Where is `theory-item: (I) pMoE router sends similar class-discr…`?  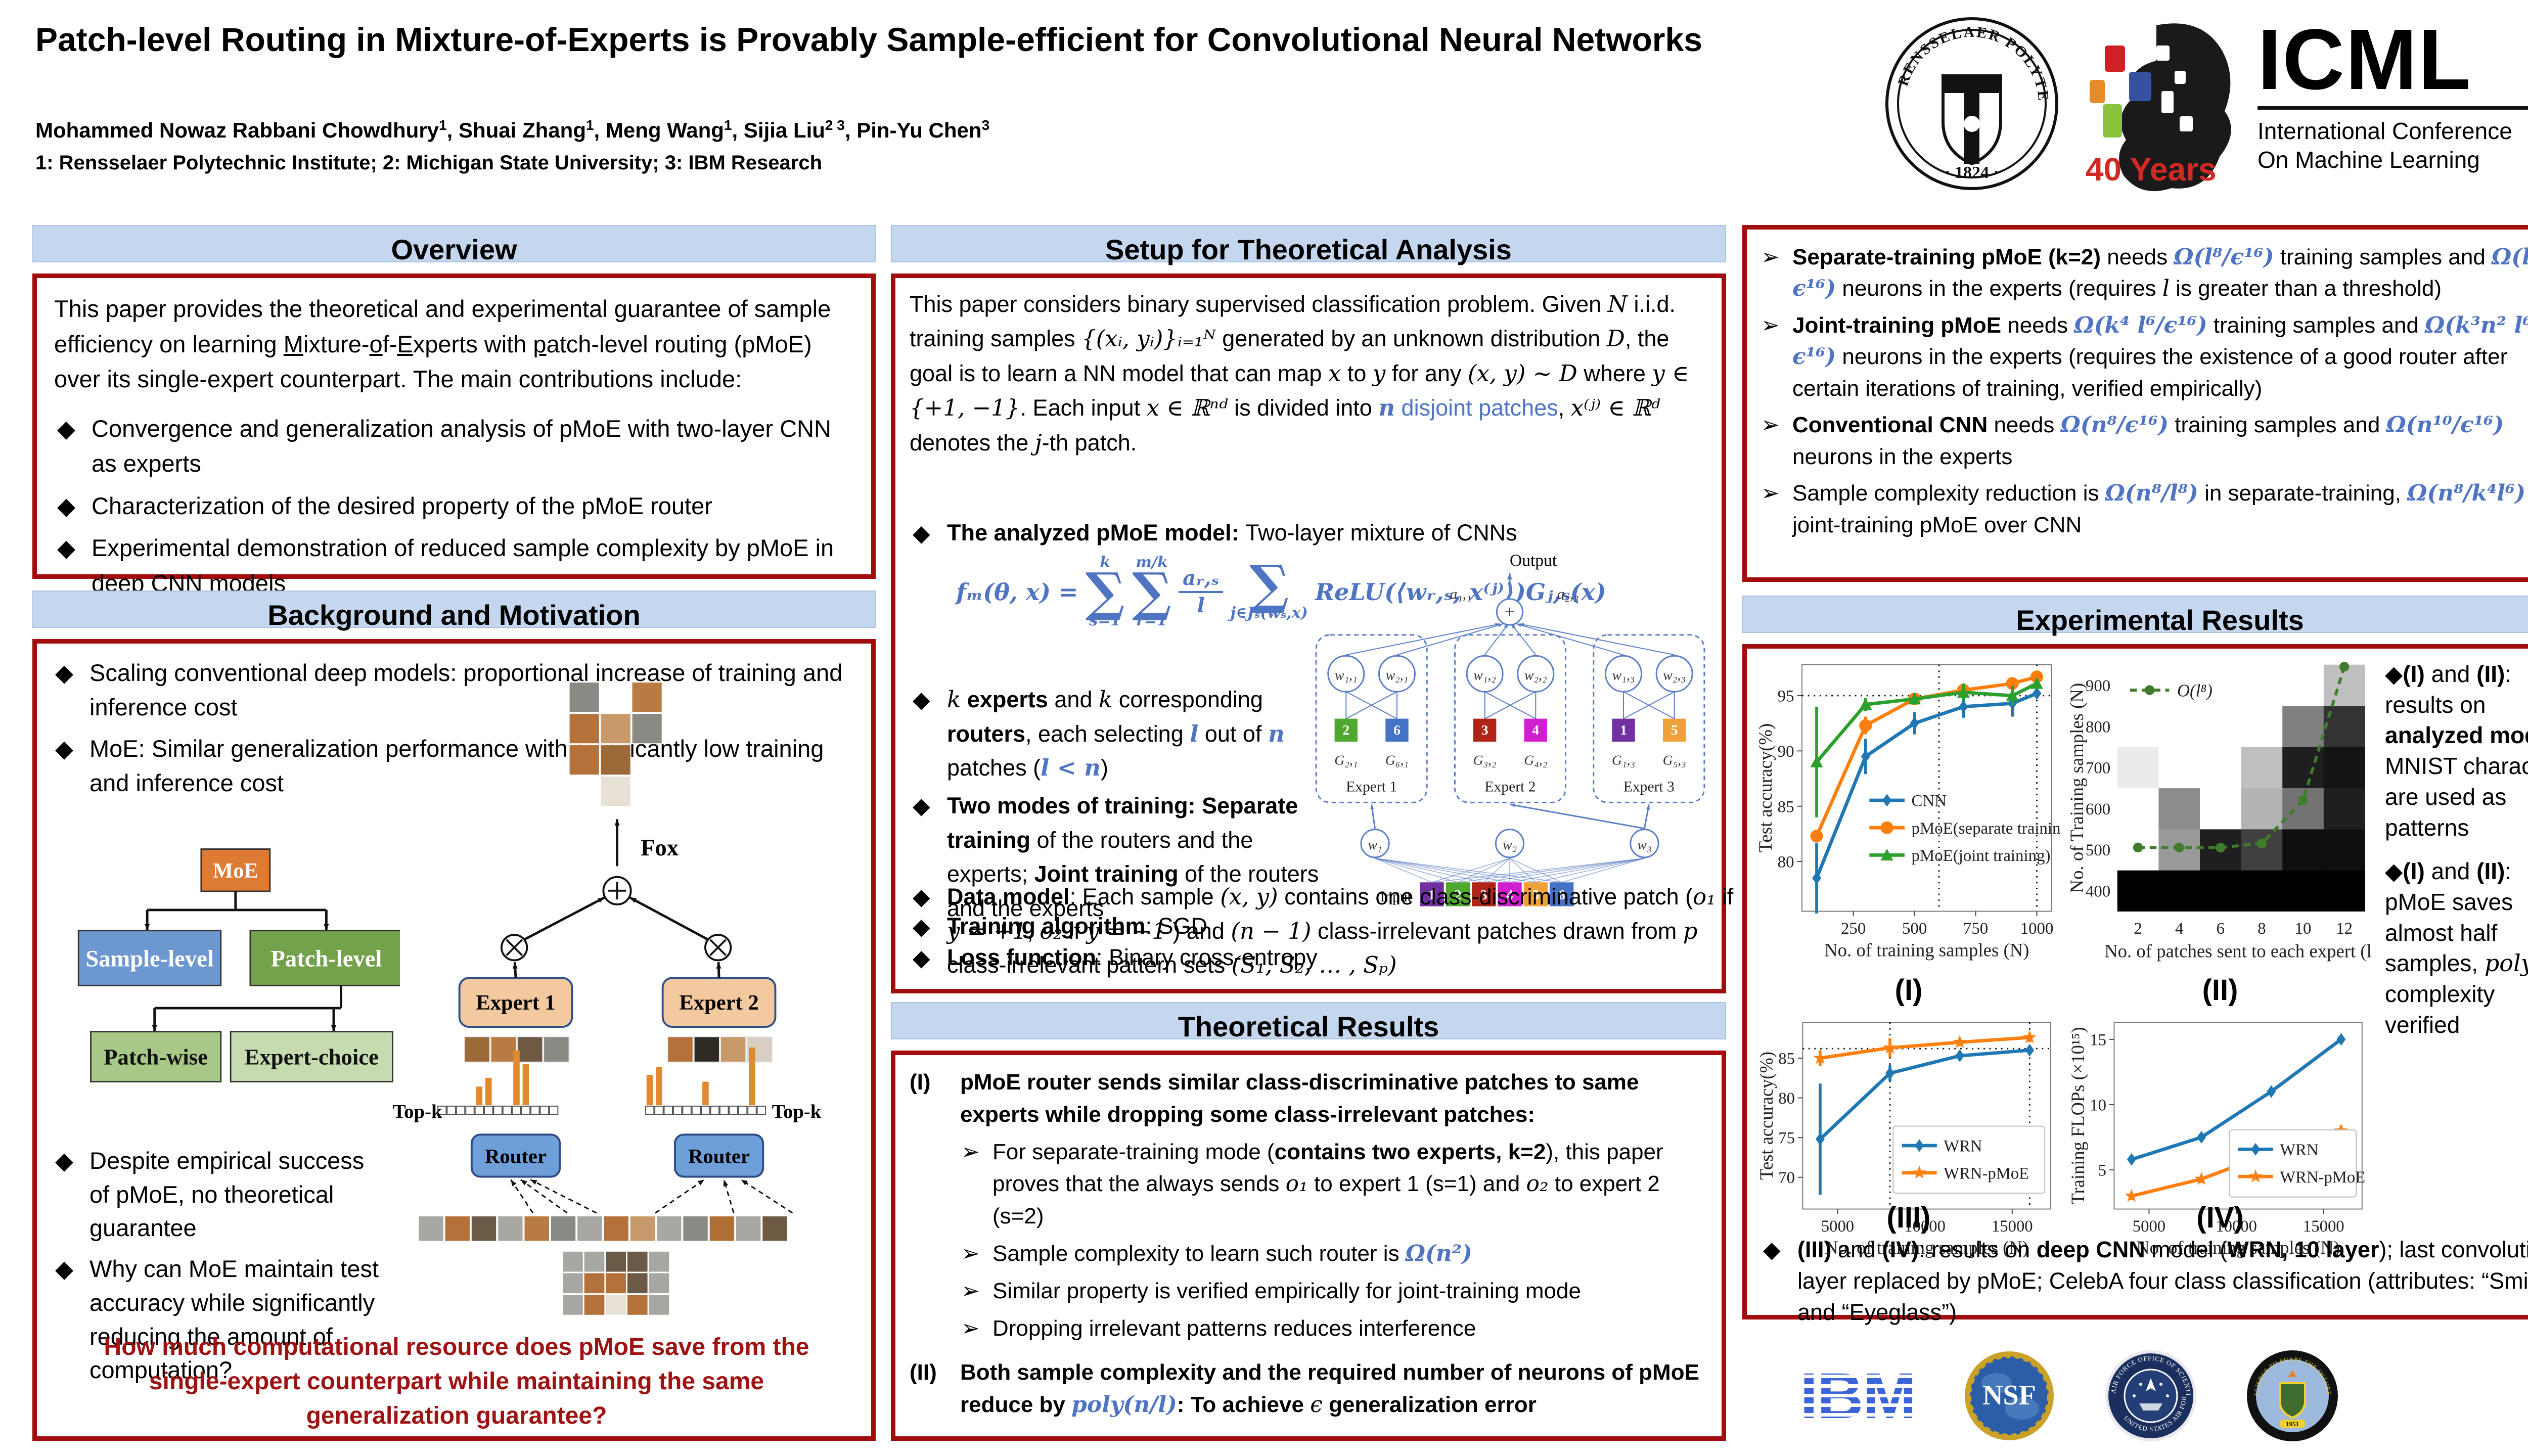 theory-item: (I) pMoE router sends similar class-discr… is located at coordinates (1309, 1207).